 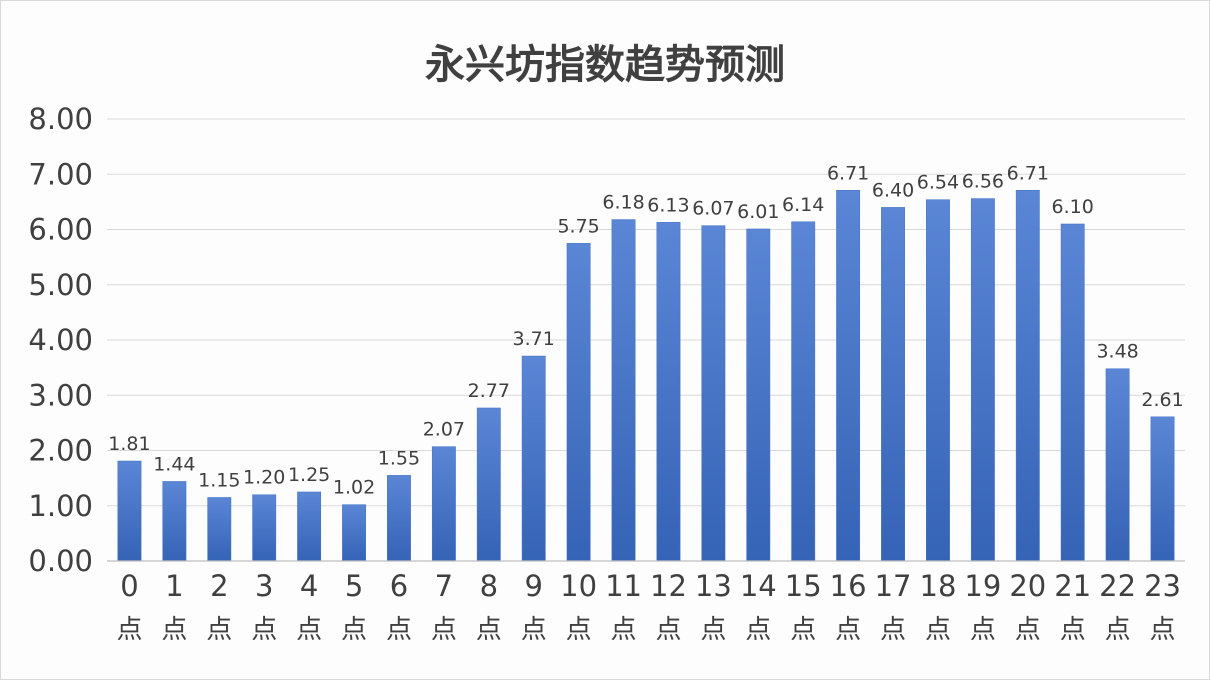 What do you see at coordinates (983, 182) in the screenshot?
I see `data-label: 6.56` at bounding box center [983, 182].